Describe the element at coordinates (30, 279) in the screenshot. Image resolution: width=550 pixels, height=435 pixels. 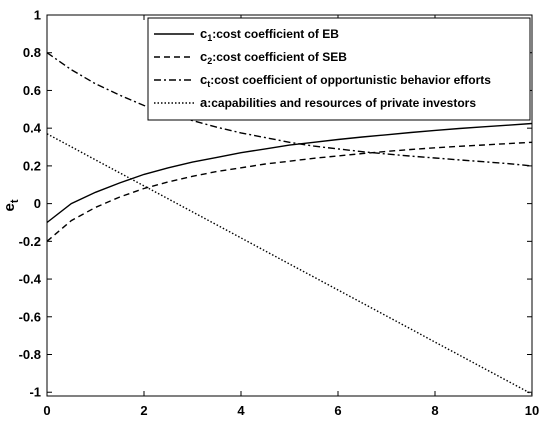
I see `y-tick-label: -0.4` at that location.